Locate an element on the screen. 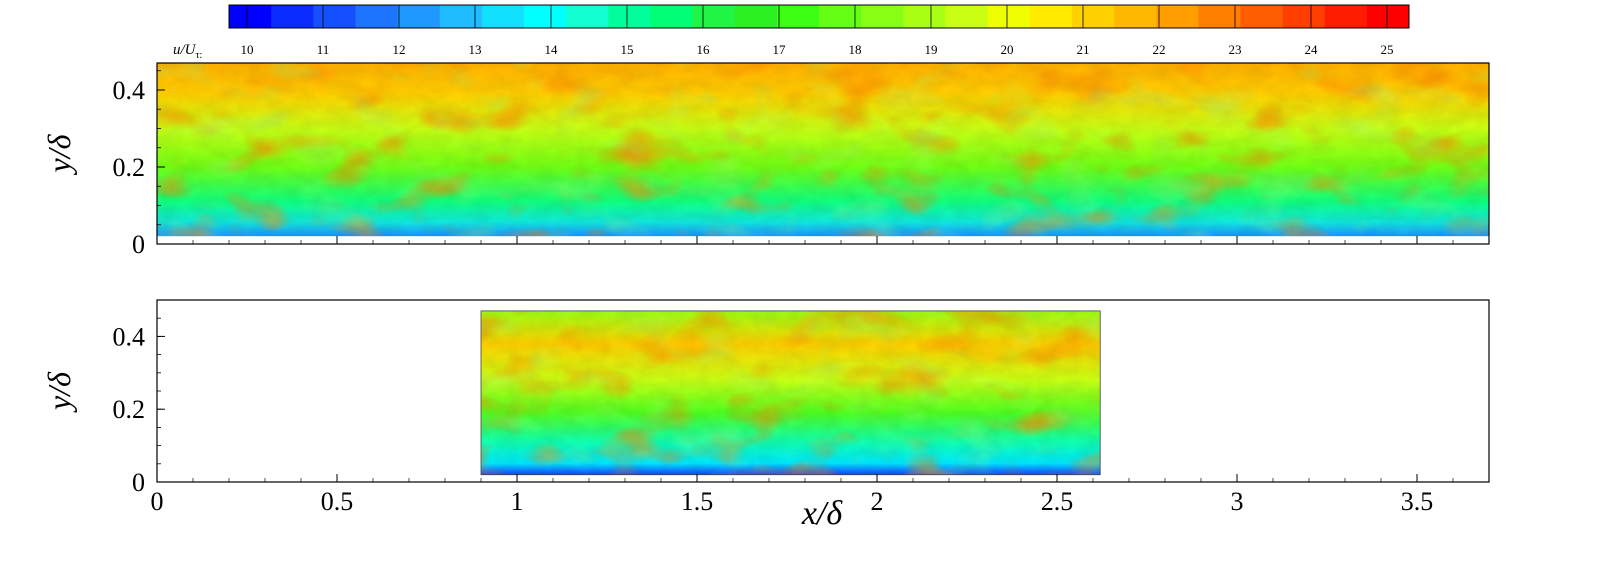 The width and height of the screenshot is (1600, 582). colorbar-tick-label: 25 is located at coordinates (1387, 49).